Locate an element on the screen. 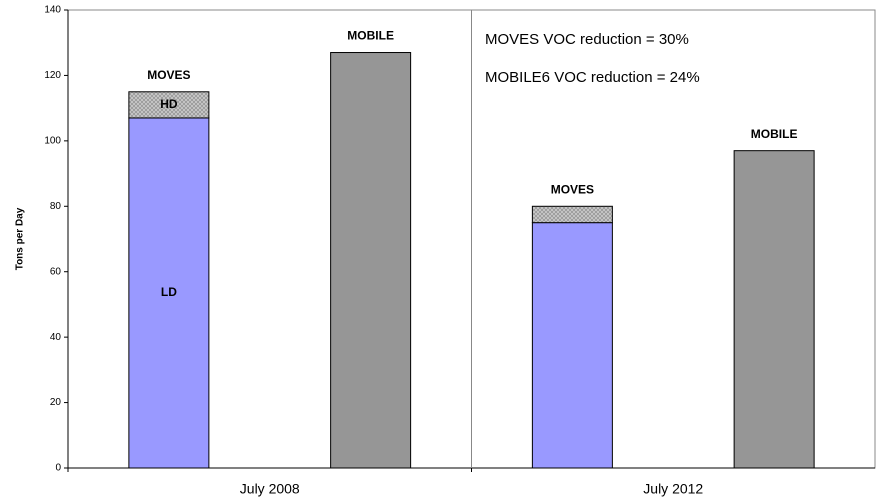 This screenshot has height=503, width=878. annotation: MOVES VOC reduction = 30% is located at coordinates (587, 39).